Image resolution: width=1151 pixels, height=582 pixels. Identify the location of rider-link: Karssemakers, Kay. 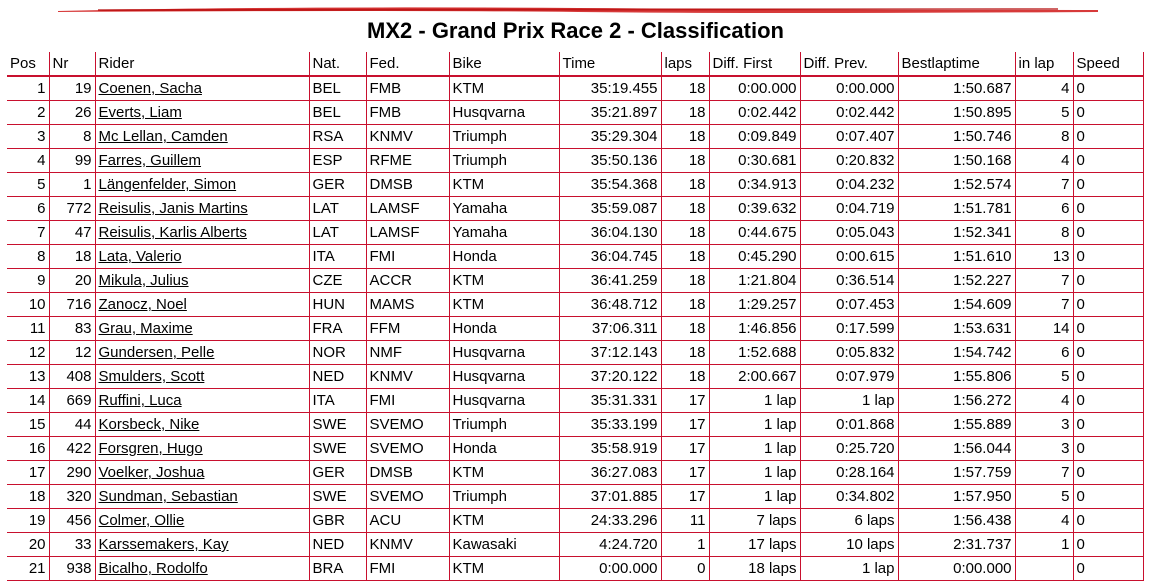
(163, 544).